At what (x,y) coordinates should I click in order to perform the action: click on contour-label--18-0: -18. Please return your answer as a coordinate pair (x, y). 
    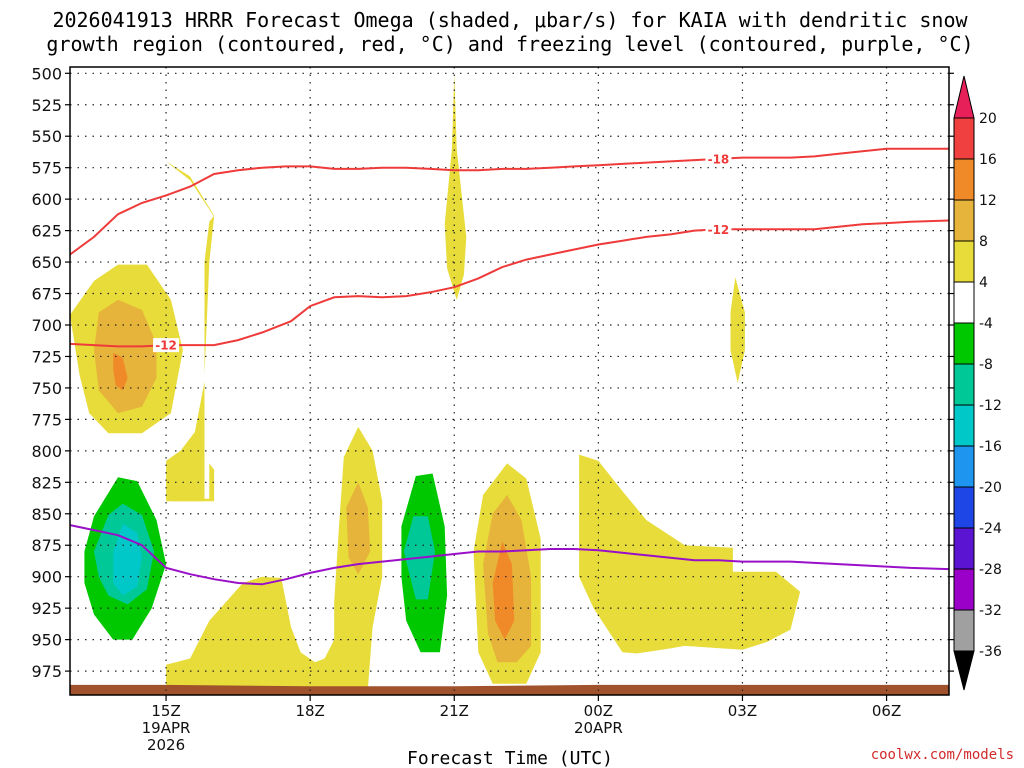
    Looking at the image, I should click on (719, 159).